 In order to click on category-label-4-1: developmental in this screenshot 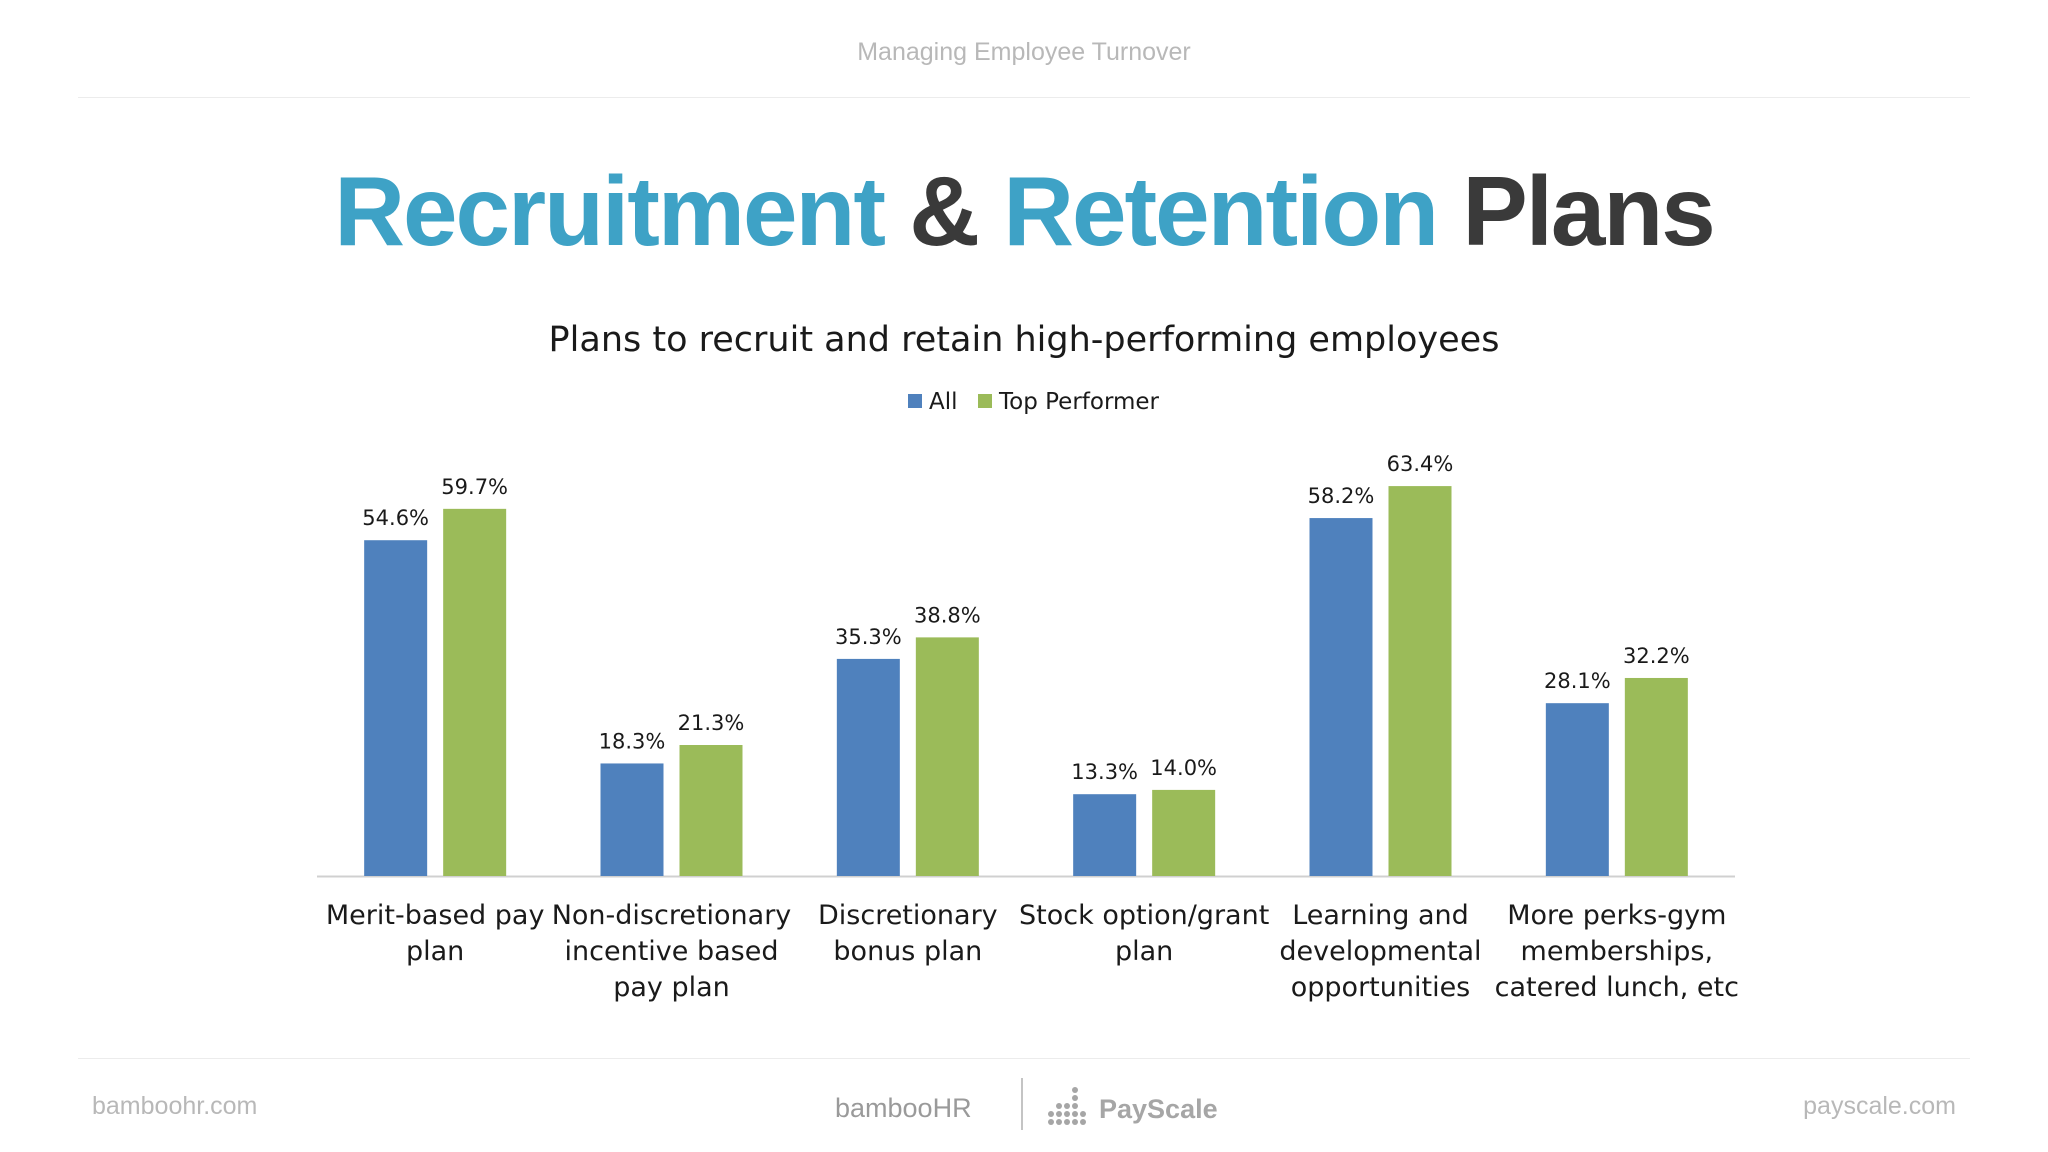, I will do `click(1380, 951)`.